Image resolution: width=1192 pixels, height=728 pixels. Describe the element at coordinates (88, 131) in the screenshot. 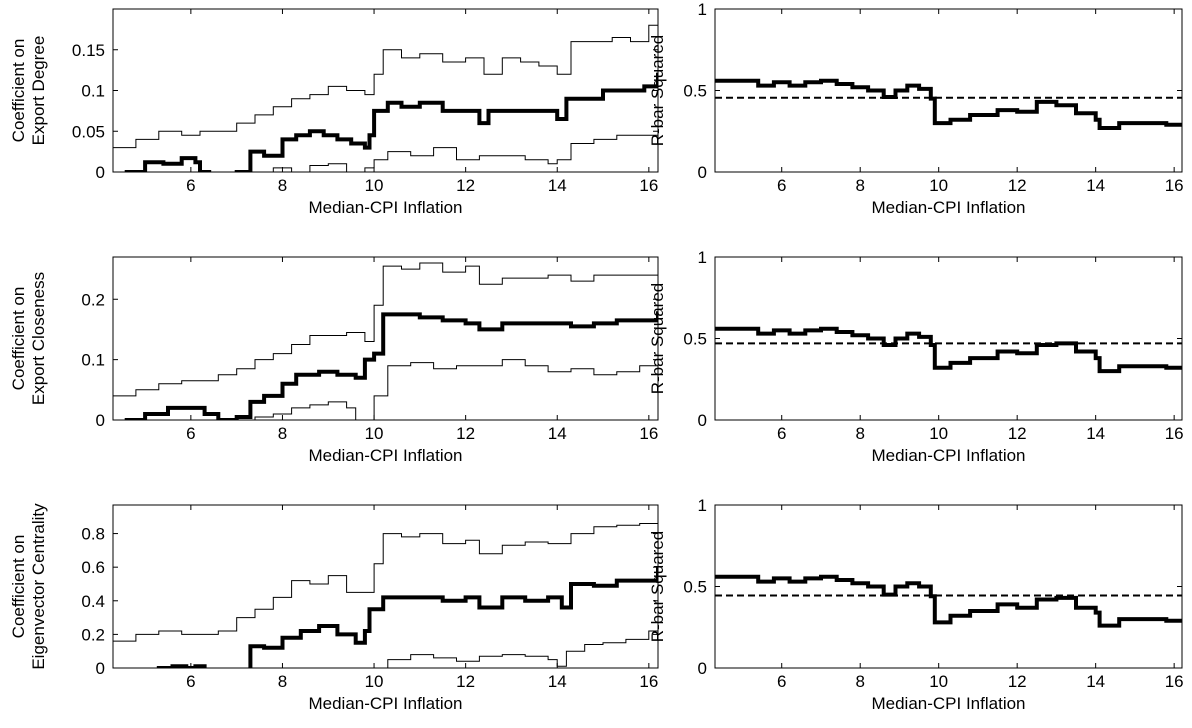

I see `y-tick-label: 0.05` at that location.